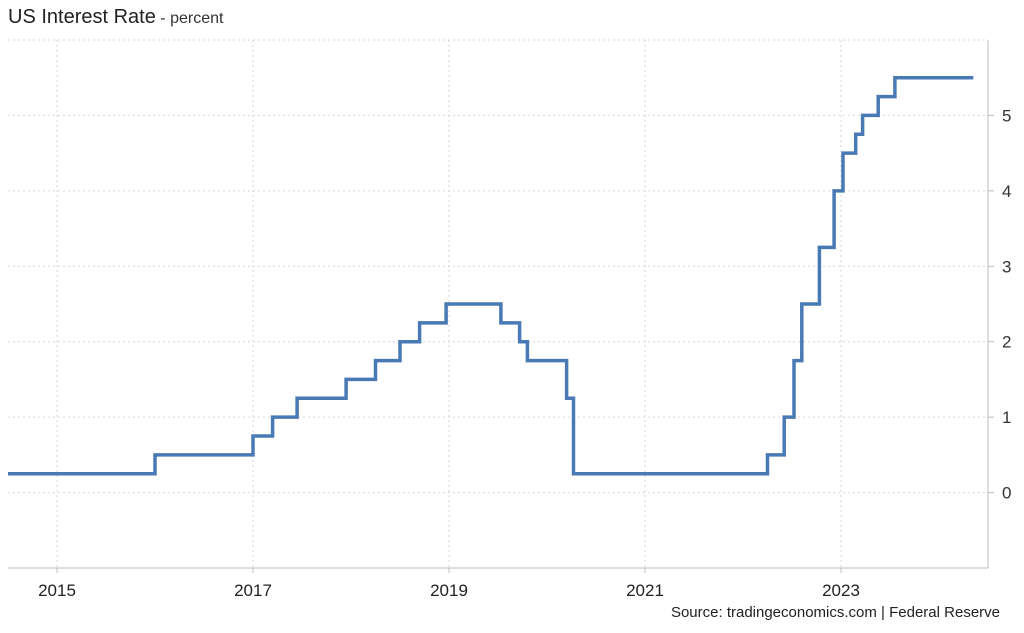 The image size is (1024, 633). I want to click on y-tick-label: 3, so click(1006, 266).